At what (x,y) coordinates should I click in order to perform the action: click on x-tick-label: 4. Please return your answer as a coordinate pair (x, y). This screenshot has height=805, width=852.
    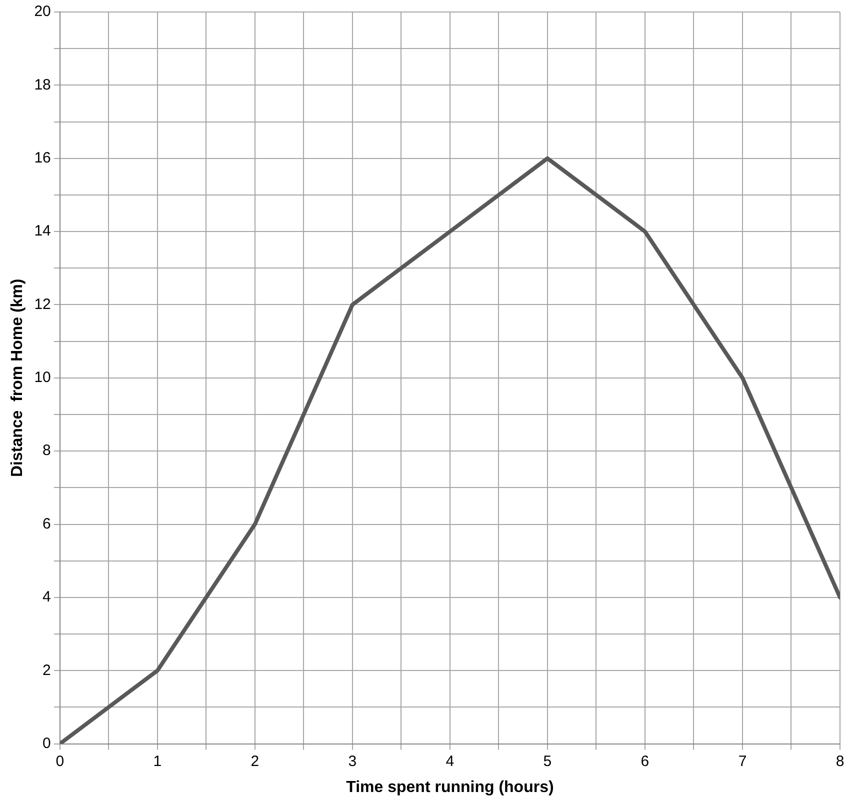
    Looking at the image, I should click on (450, 761).